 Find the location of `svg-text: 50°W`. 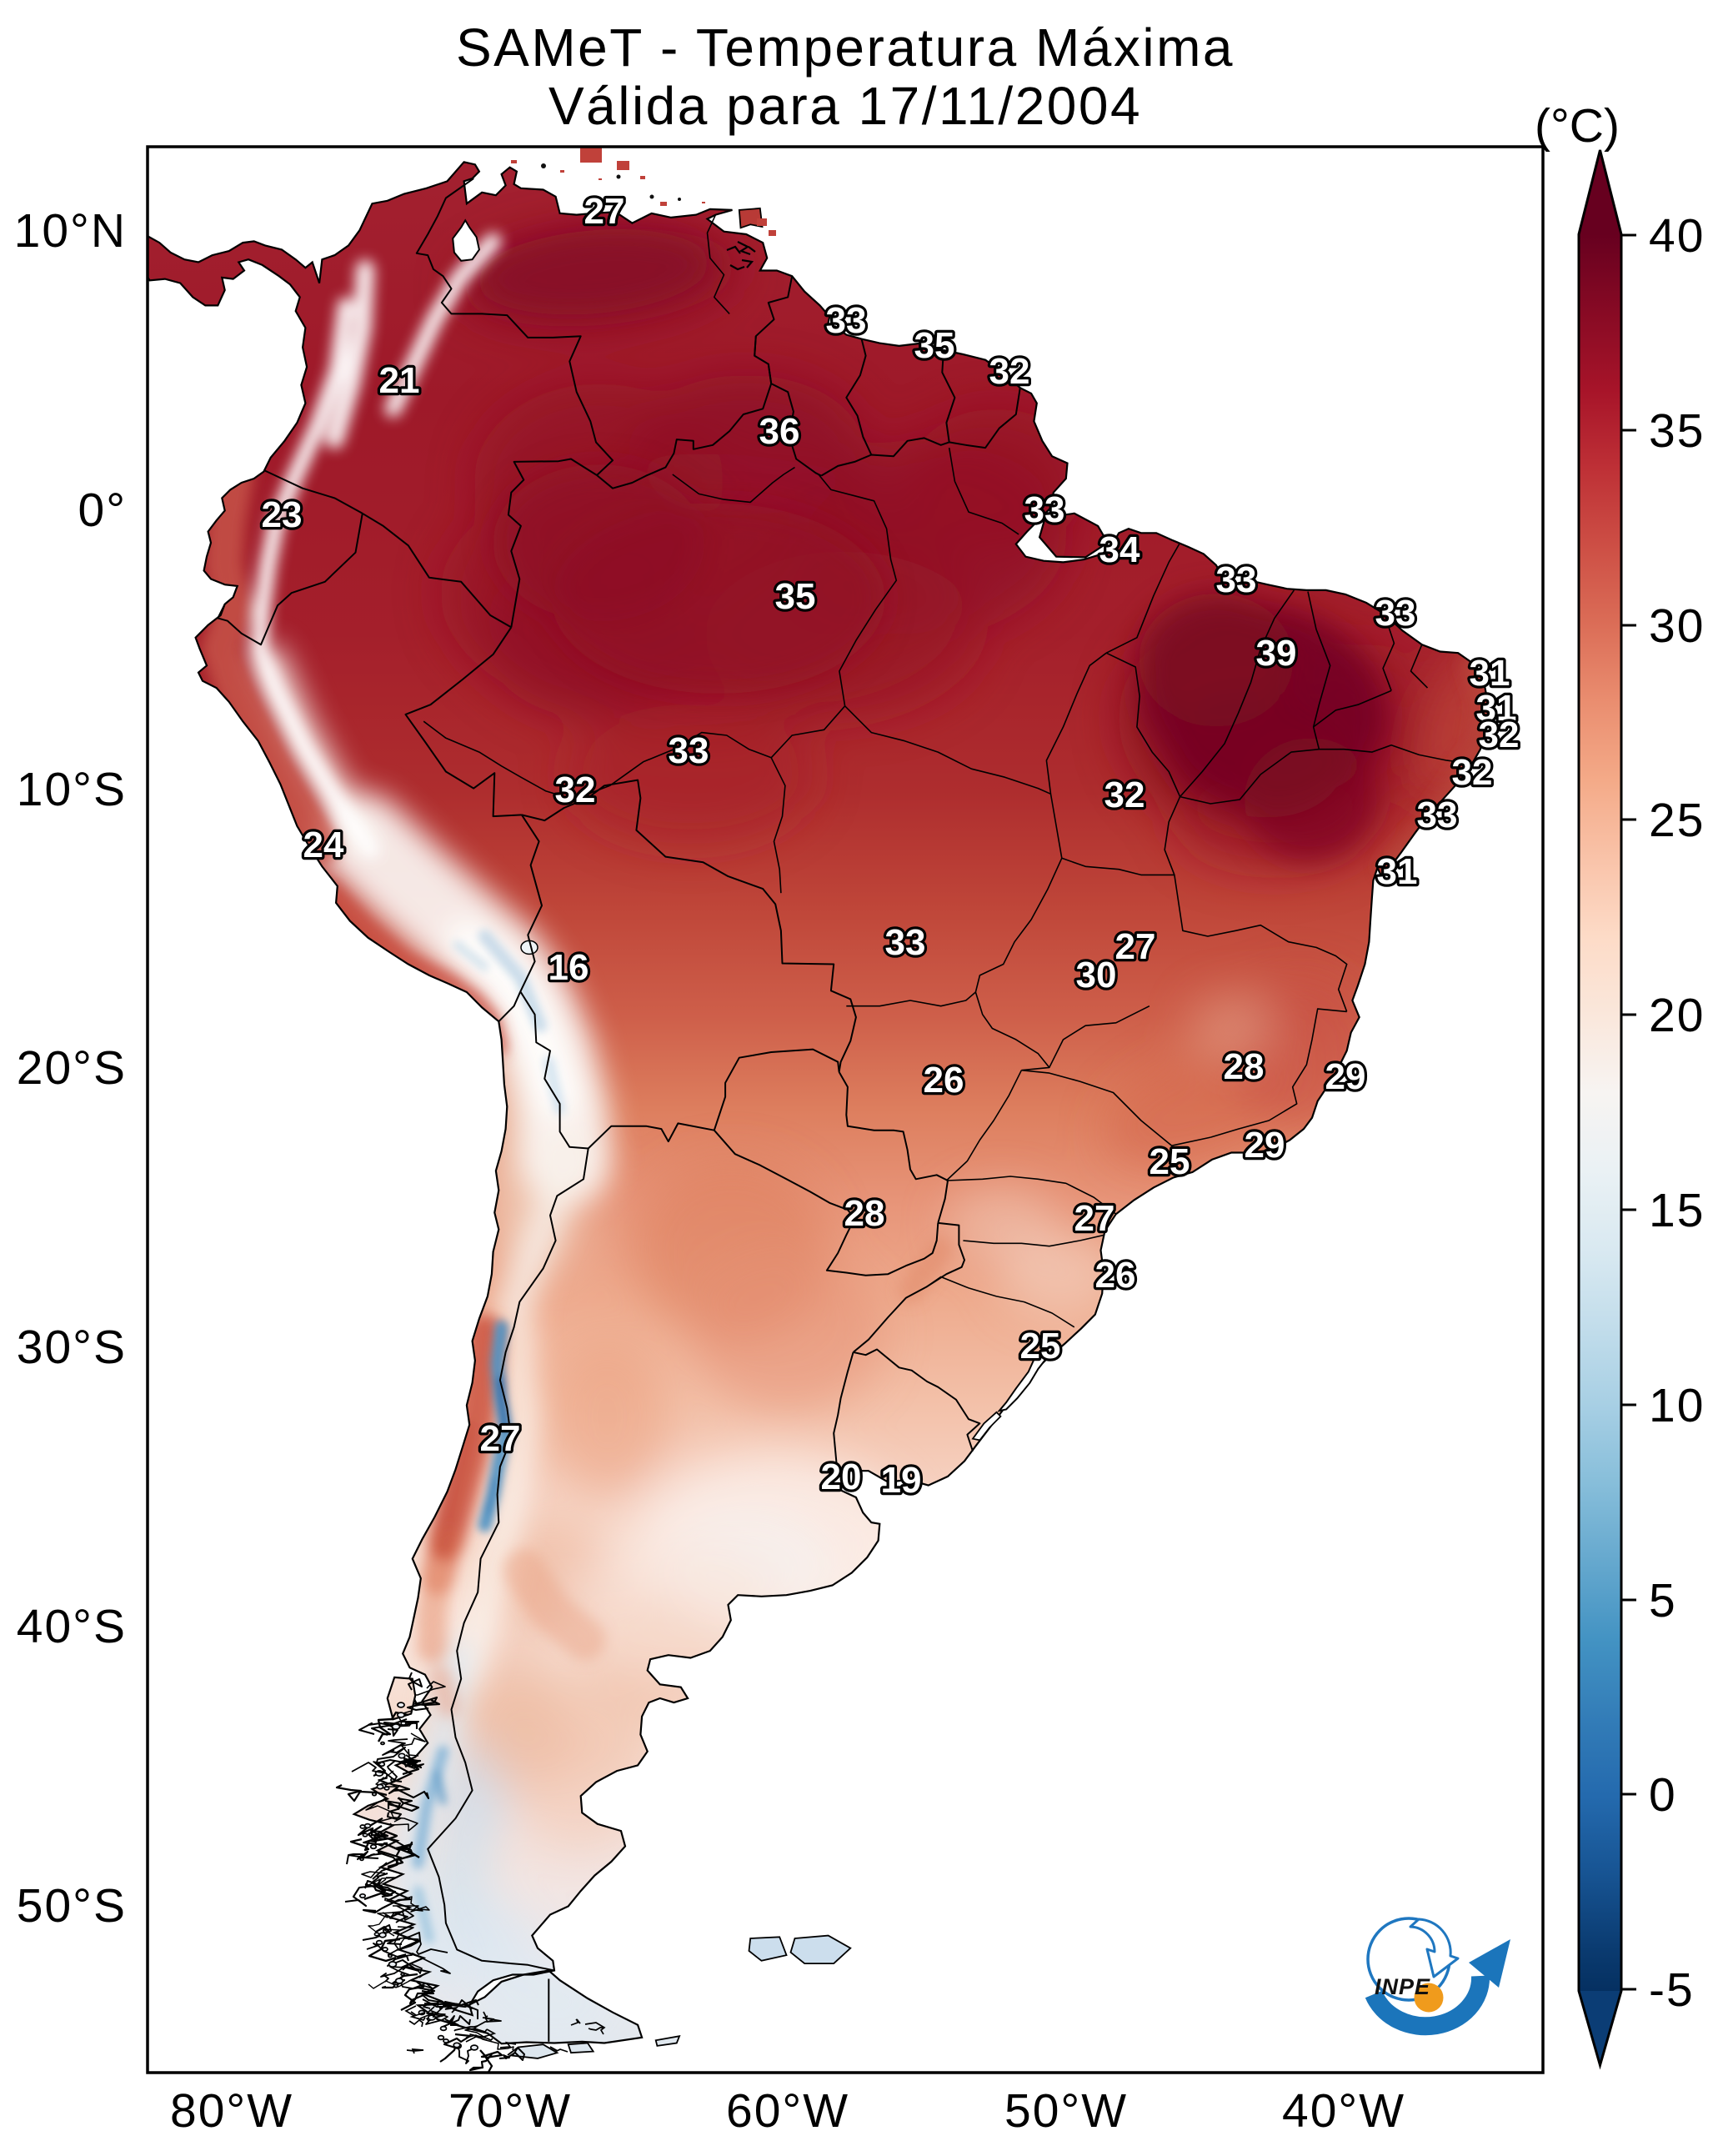

svg-text: 50°W is located at coordinates (1066, 2111).